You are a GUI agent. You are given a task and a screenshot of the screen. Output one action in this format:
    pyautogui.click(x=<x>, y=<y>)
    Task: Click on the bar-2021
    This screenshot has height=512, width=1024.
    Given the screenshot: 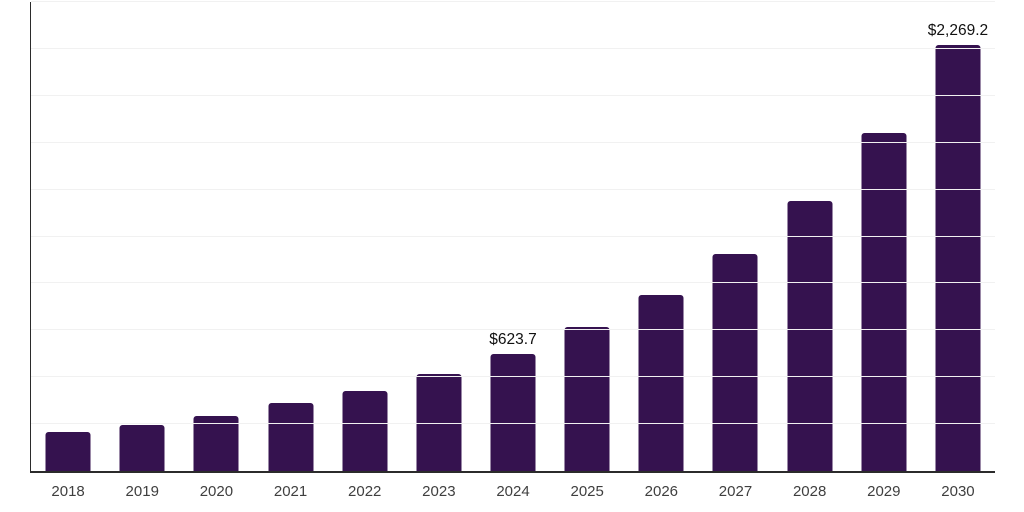 What is the action you would take?
    pyautogui.click(x=291, y=437)
    